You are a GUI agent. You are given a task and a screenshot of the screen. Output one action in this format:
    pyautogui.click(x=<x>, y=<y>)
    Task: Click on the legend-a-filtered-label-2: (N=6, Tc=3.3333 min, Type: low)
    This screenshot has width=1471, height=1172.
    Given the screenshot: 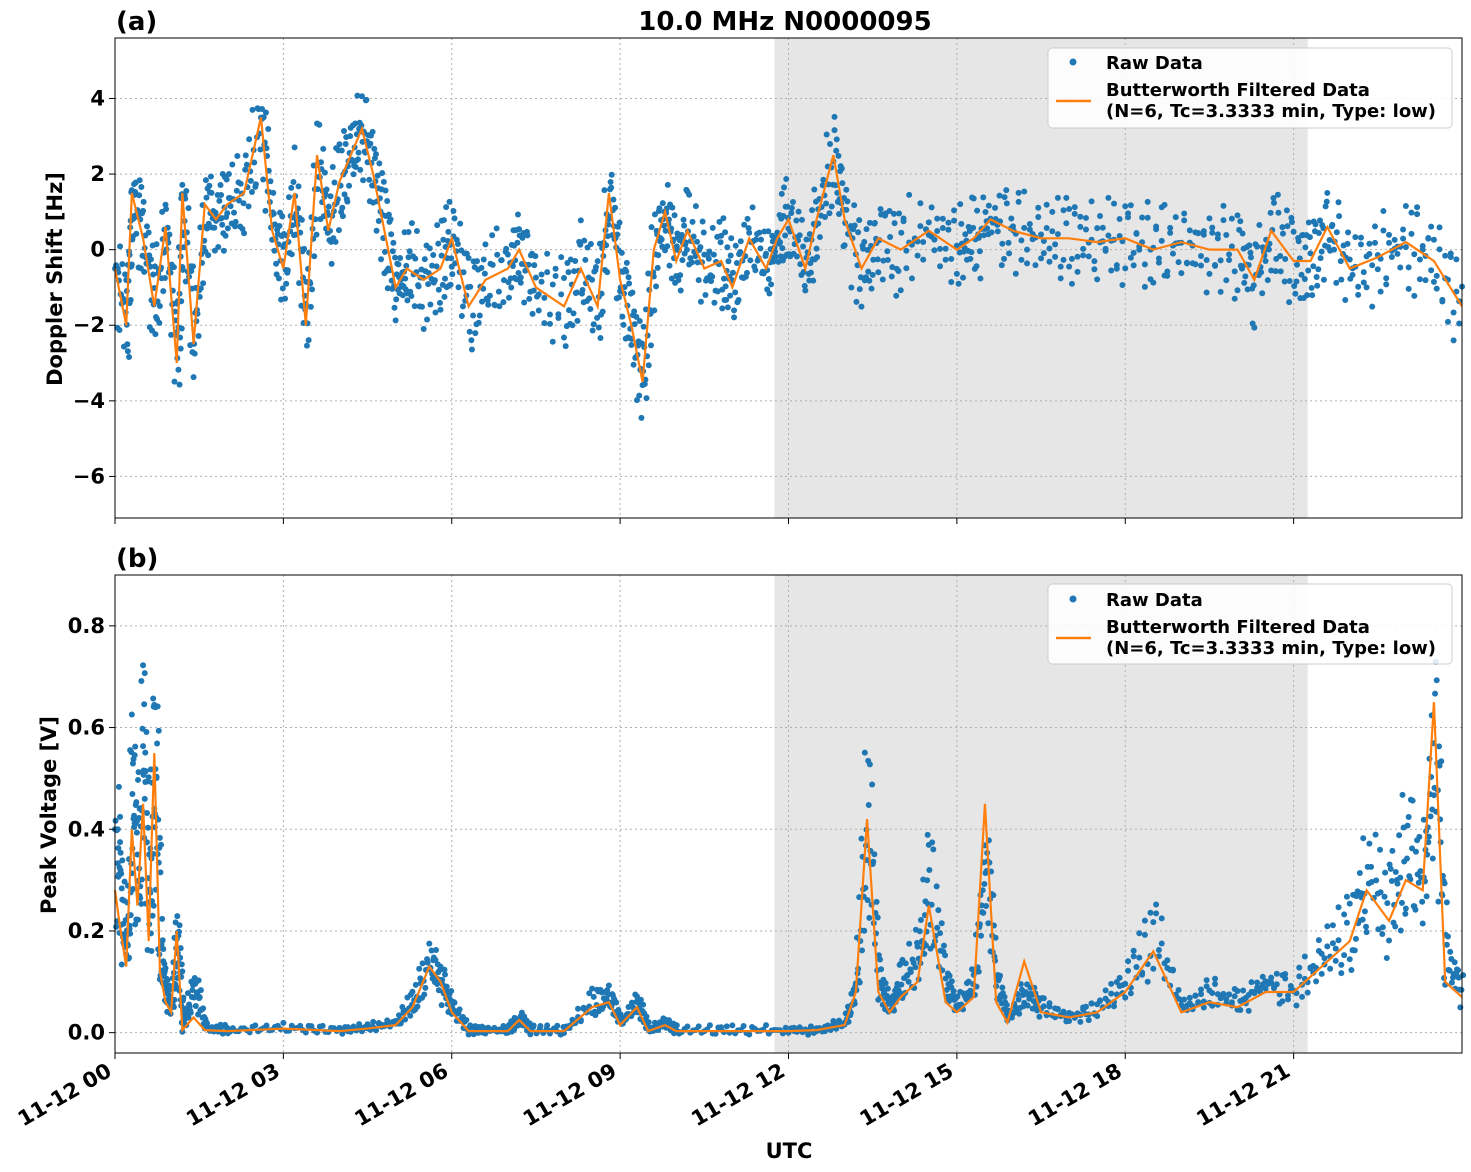 What is the action you would take?
    pyautogui.click(x=1271, y=111)
    